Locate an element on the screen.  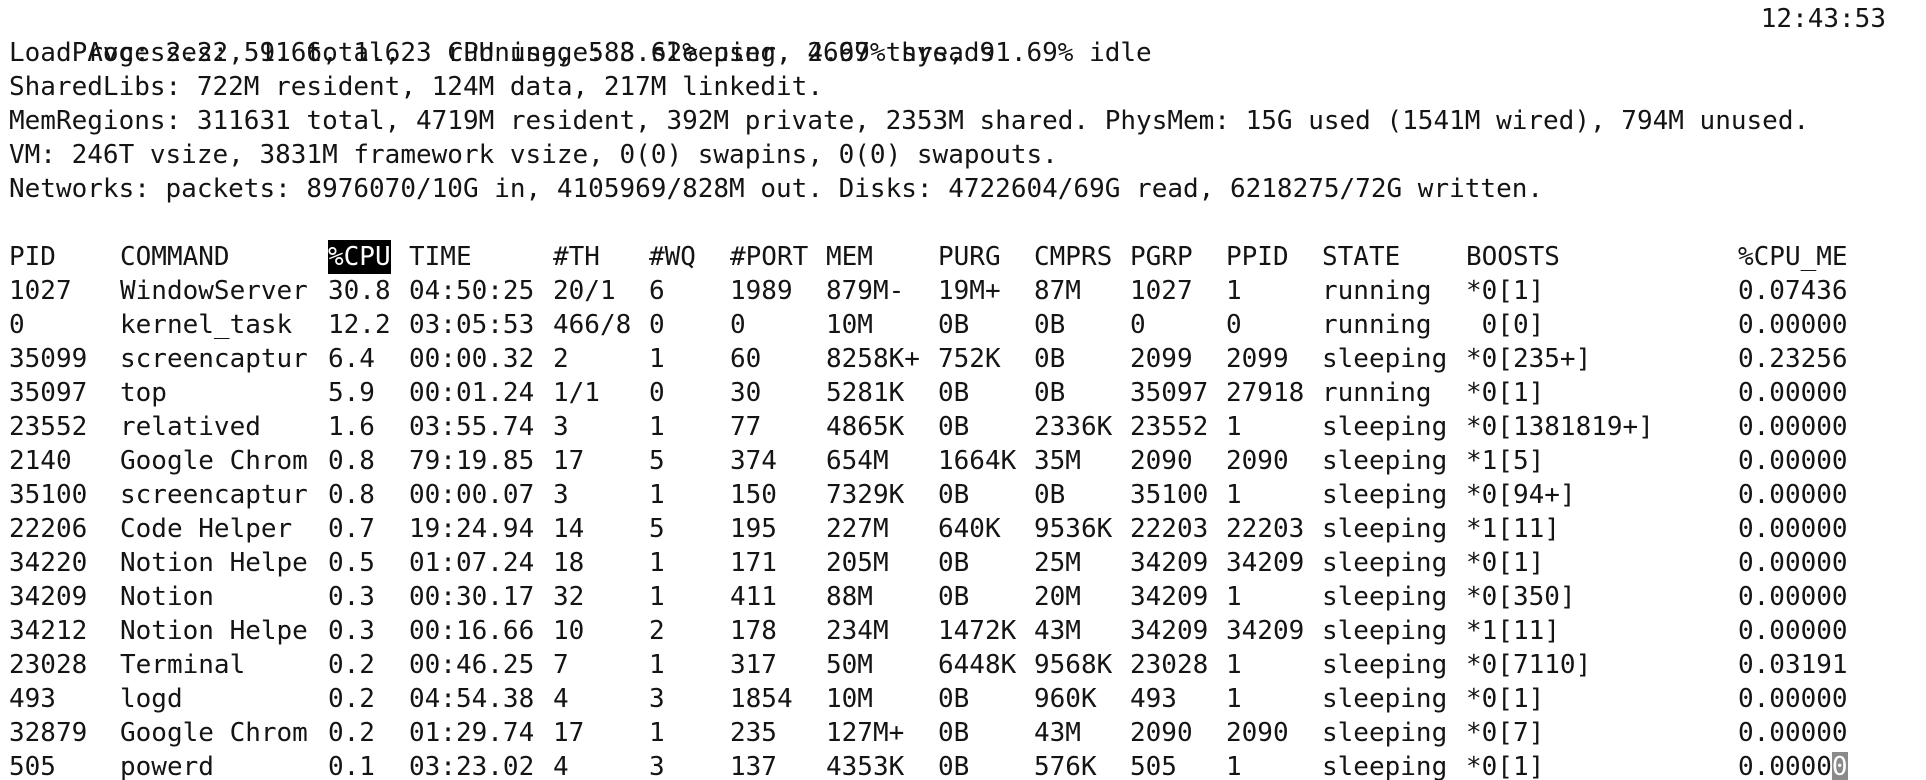
cell-mem: 5281K is located at coordinates (865, 393).